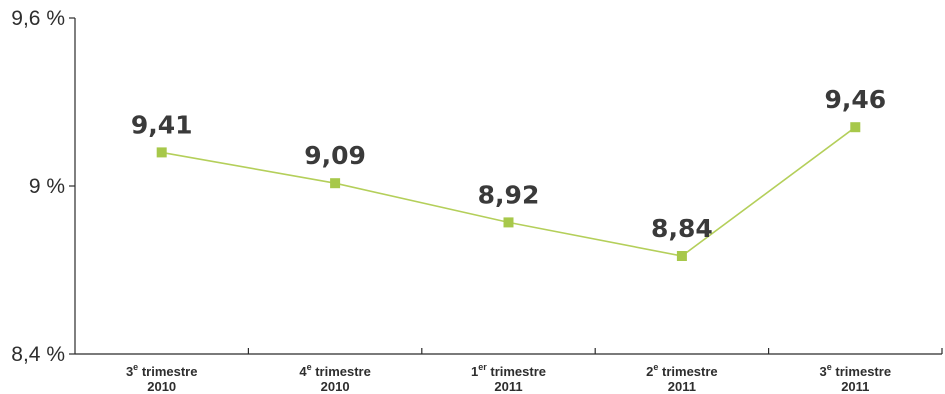 This screenshot has width=945, height=394. I want to click on y-tick-group: 9,6 % 9 % 8,4 %, so click(43, 186).